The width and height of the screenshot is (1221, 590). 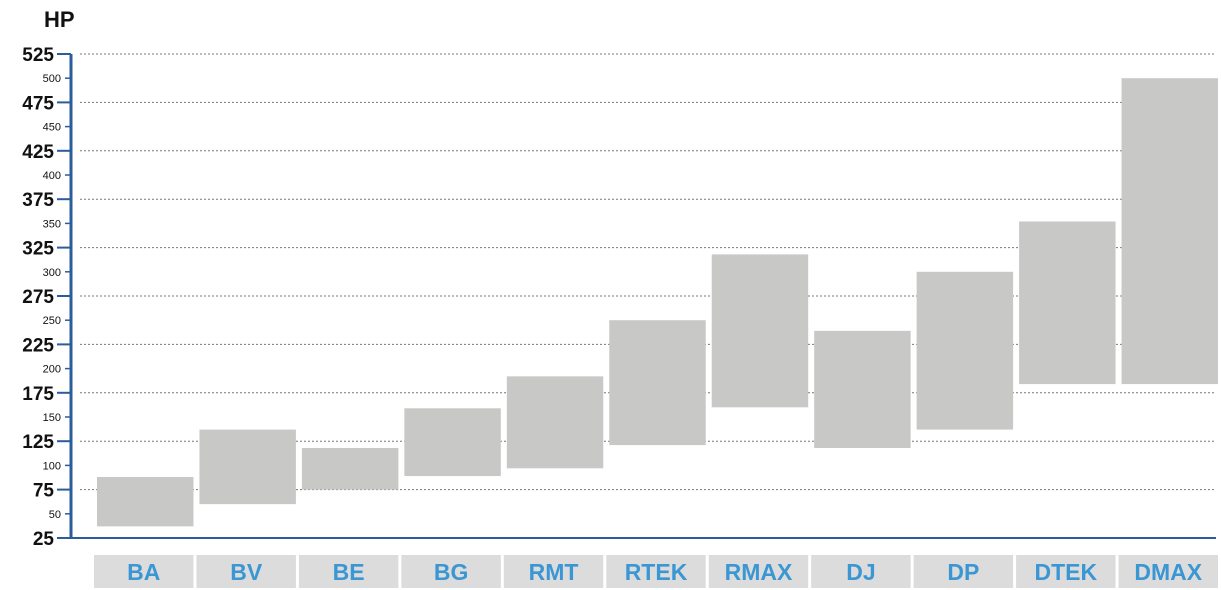 I want to click on range-bar-dmax, so click(x=1169, y=231).